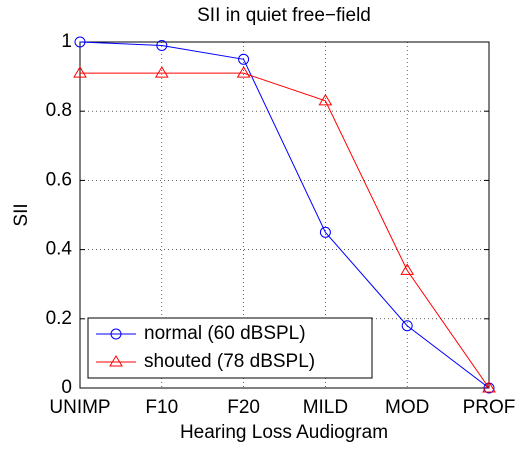 The image size is (522, 454). I want to click on legend-label: normal (60 dBSPL), so click(225, 333).